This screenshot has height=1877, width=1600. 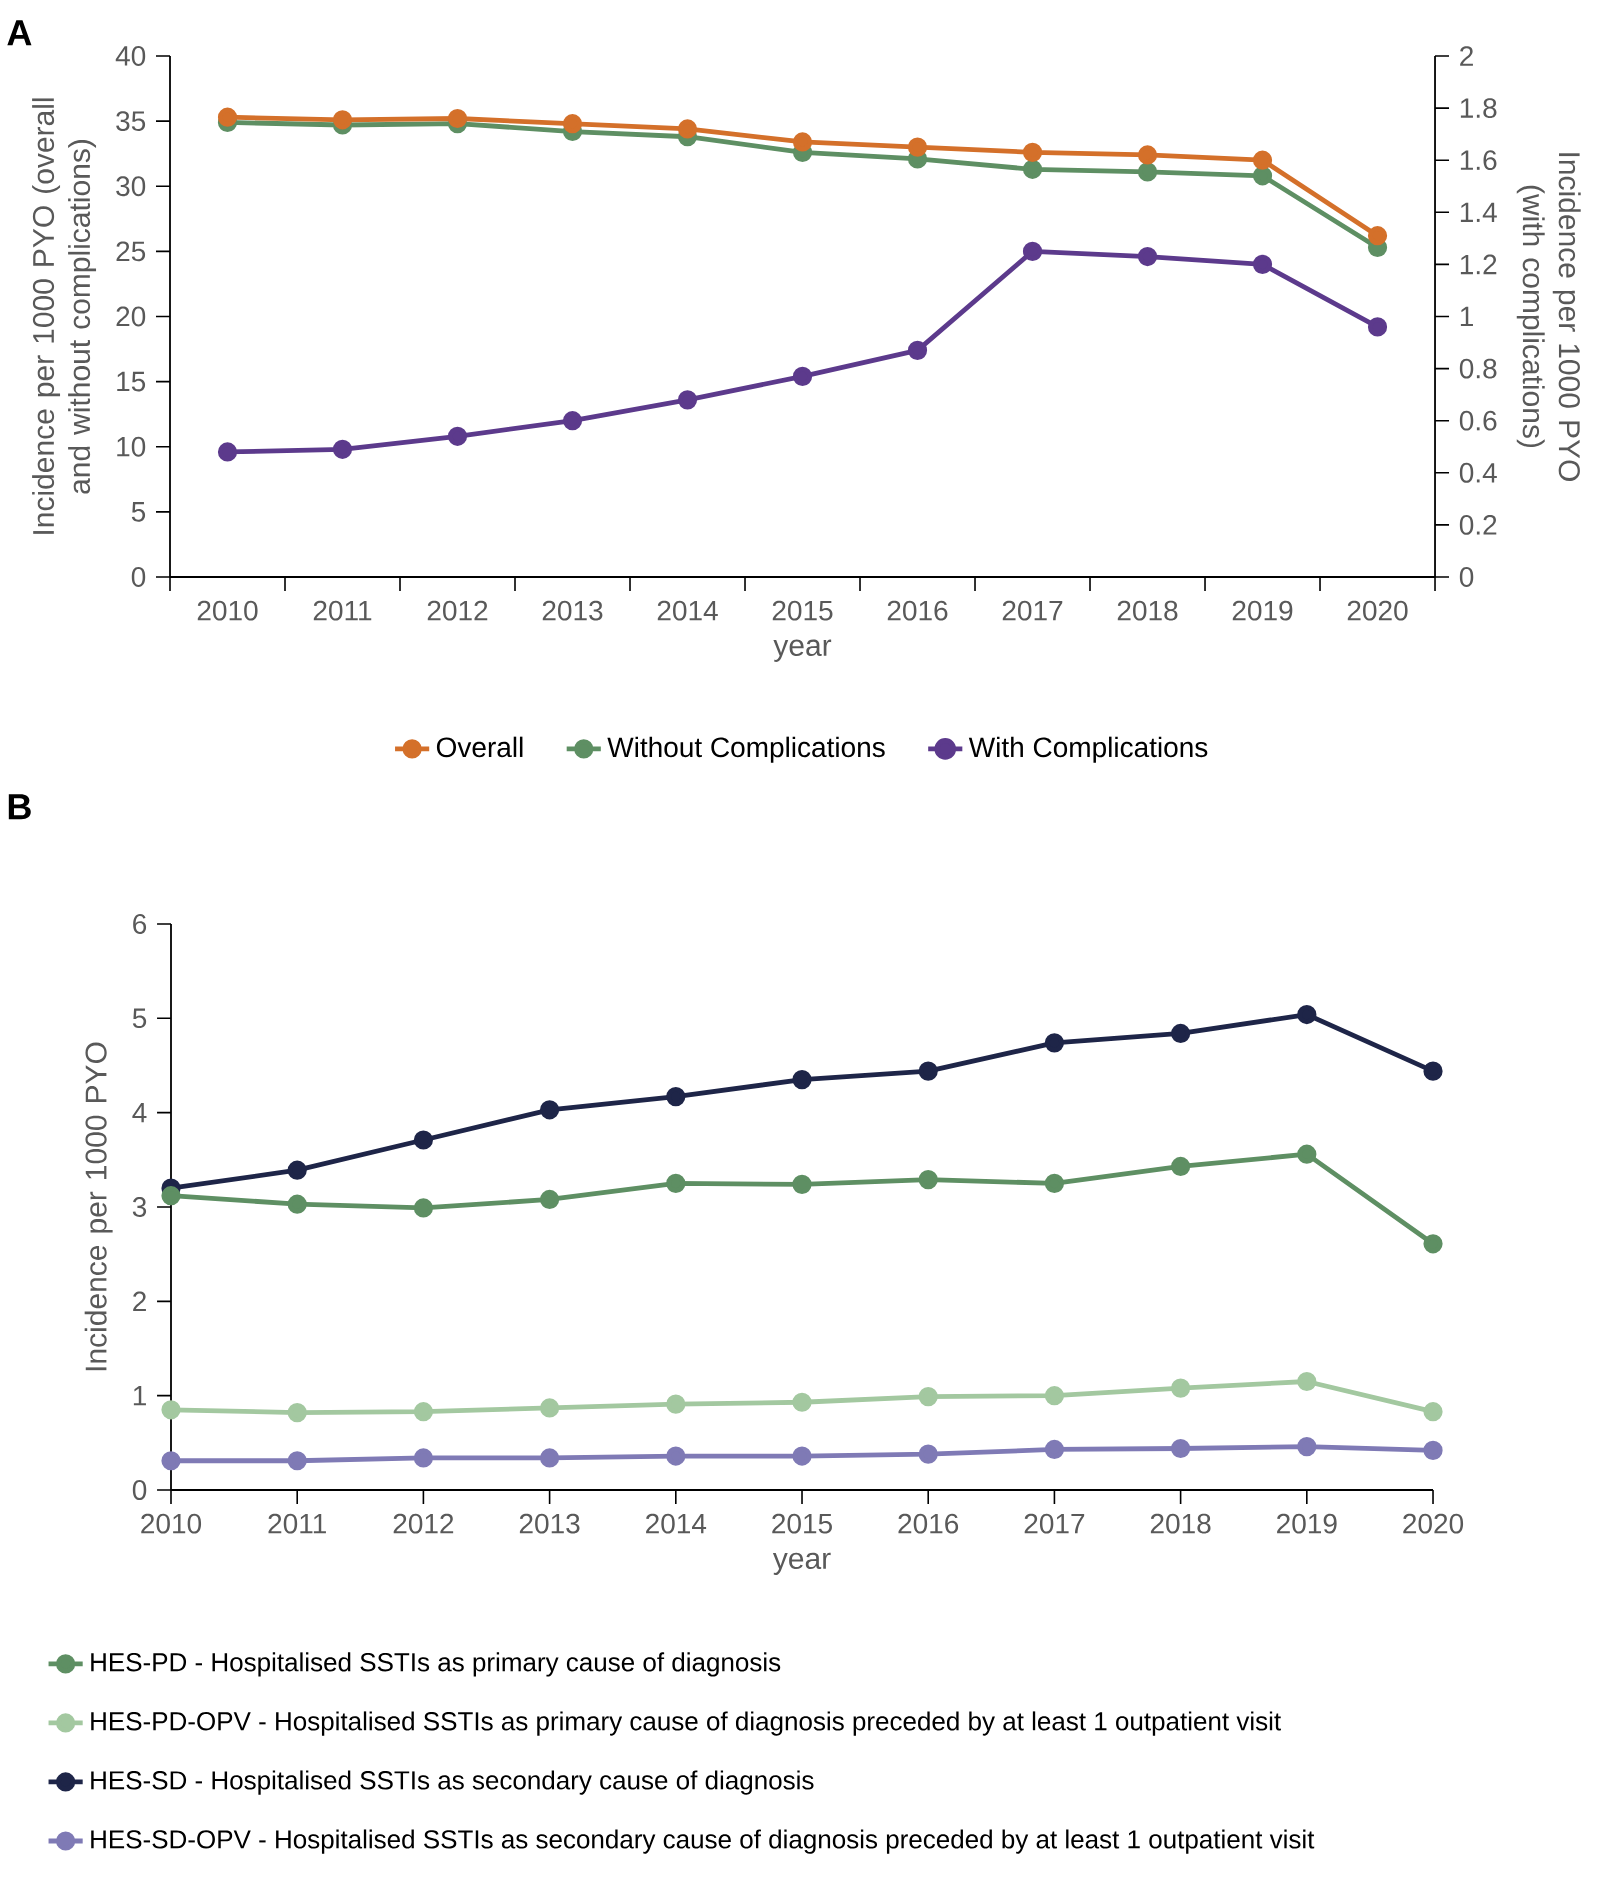 What do you see at coordinates (131, 121) in the screenshot?
I see `y-tick-label: 35` at bounding box center [131, 121].